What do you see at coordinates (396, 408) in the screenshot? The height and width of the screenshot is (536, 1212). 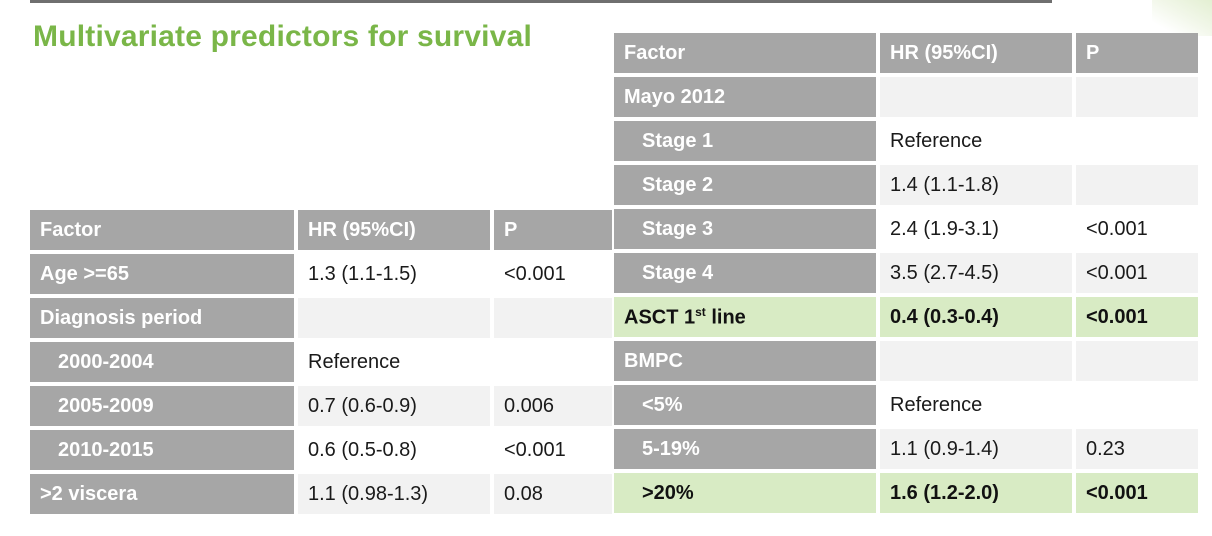 I see `hr-cell: 0.7 (0.6-0.9)` at bounding box center [396, 408].